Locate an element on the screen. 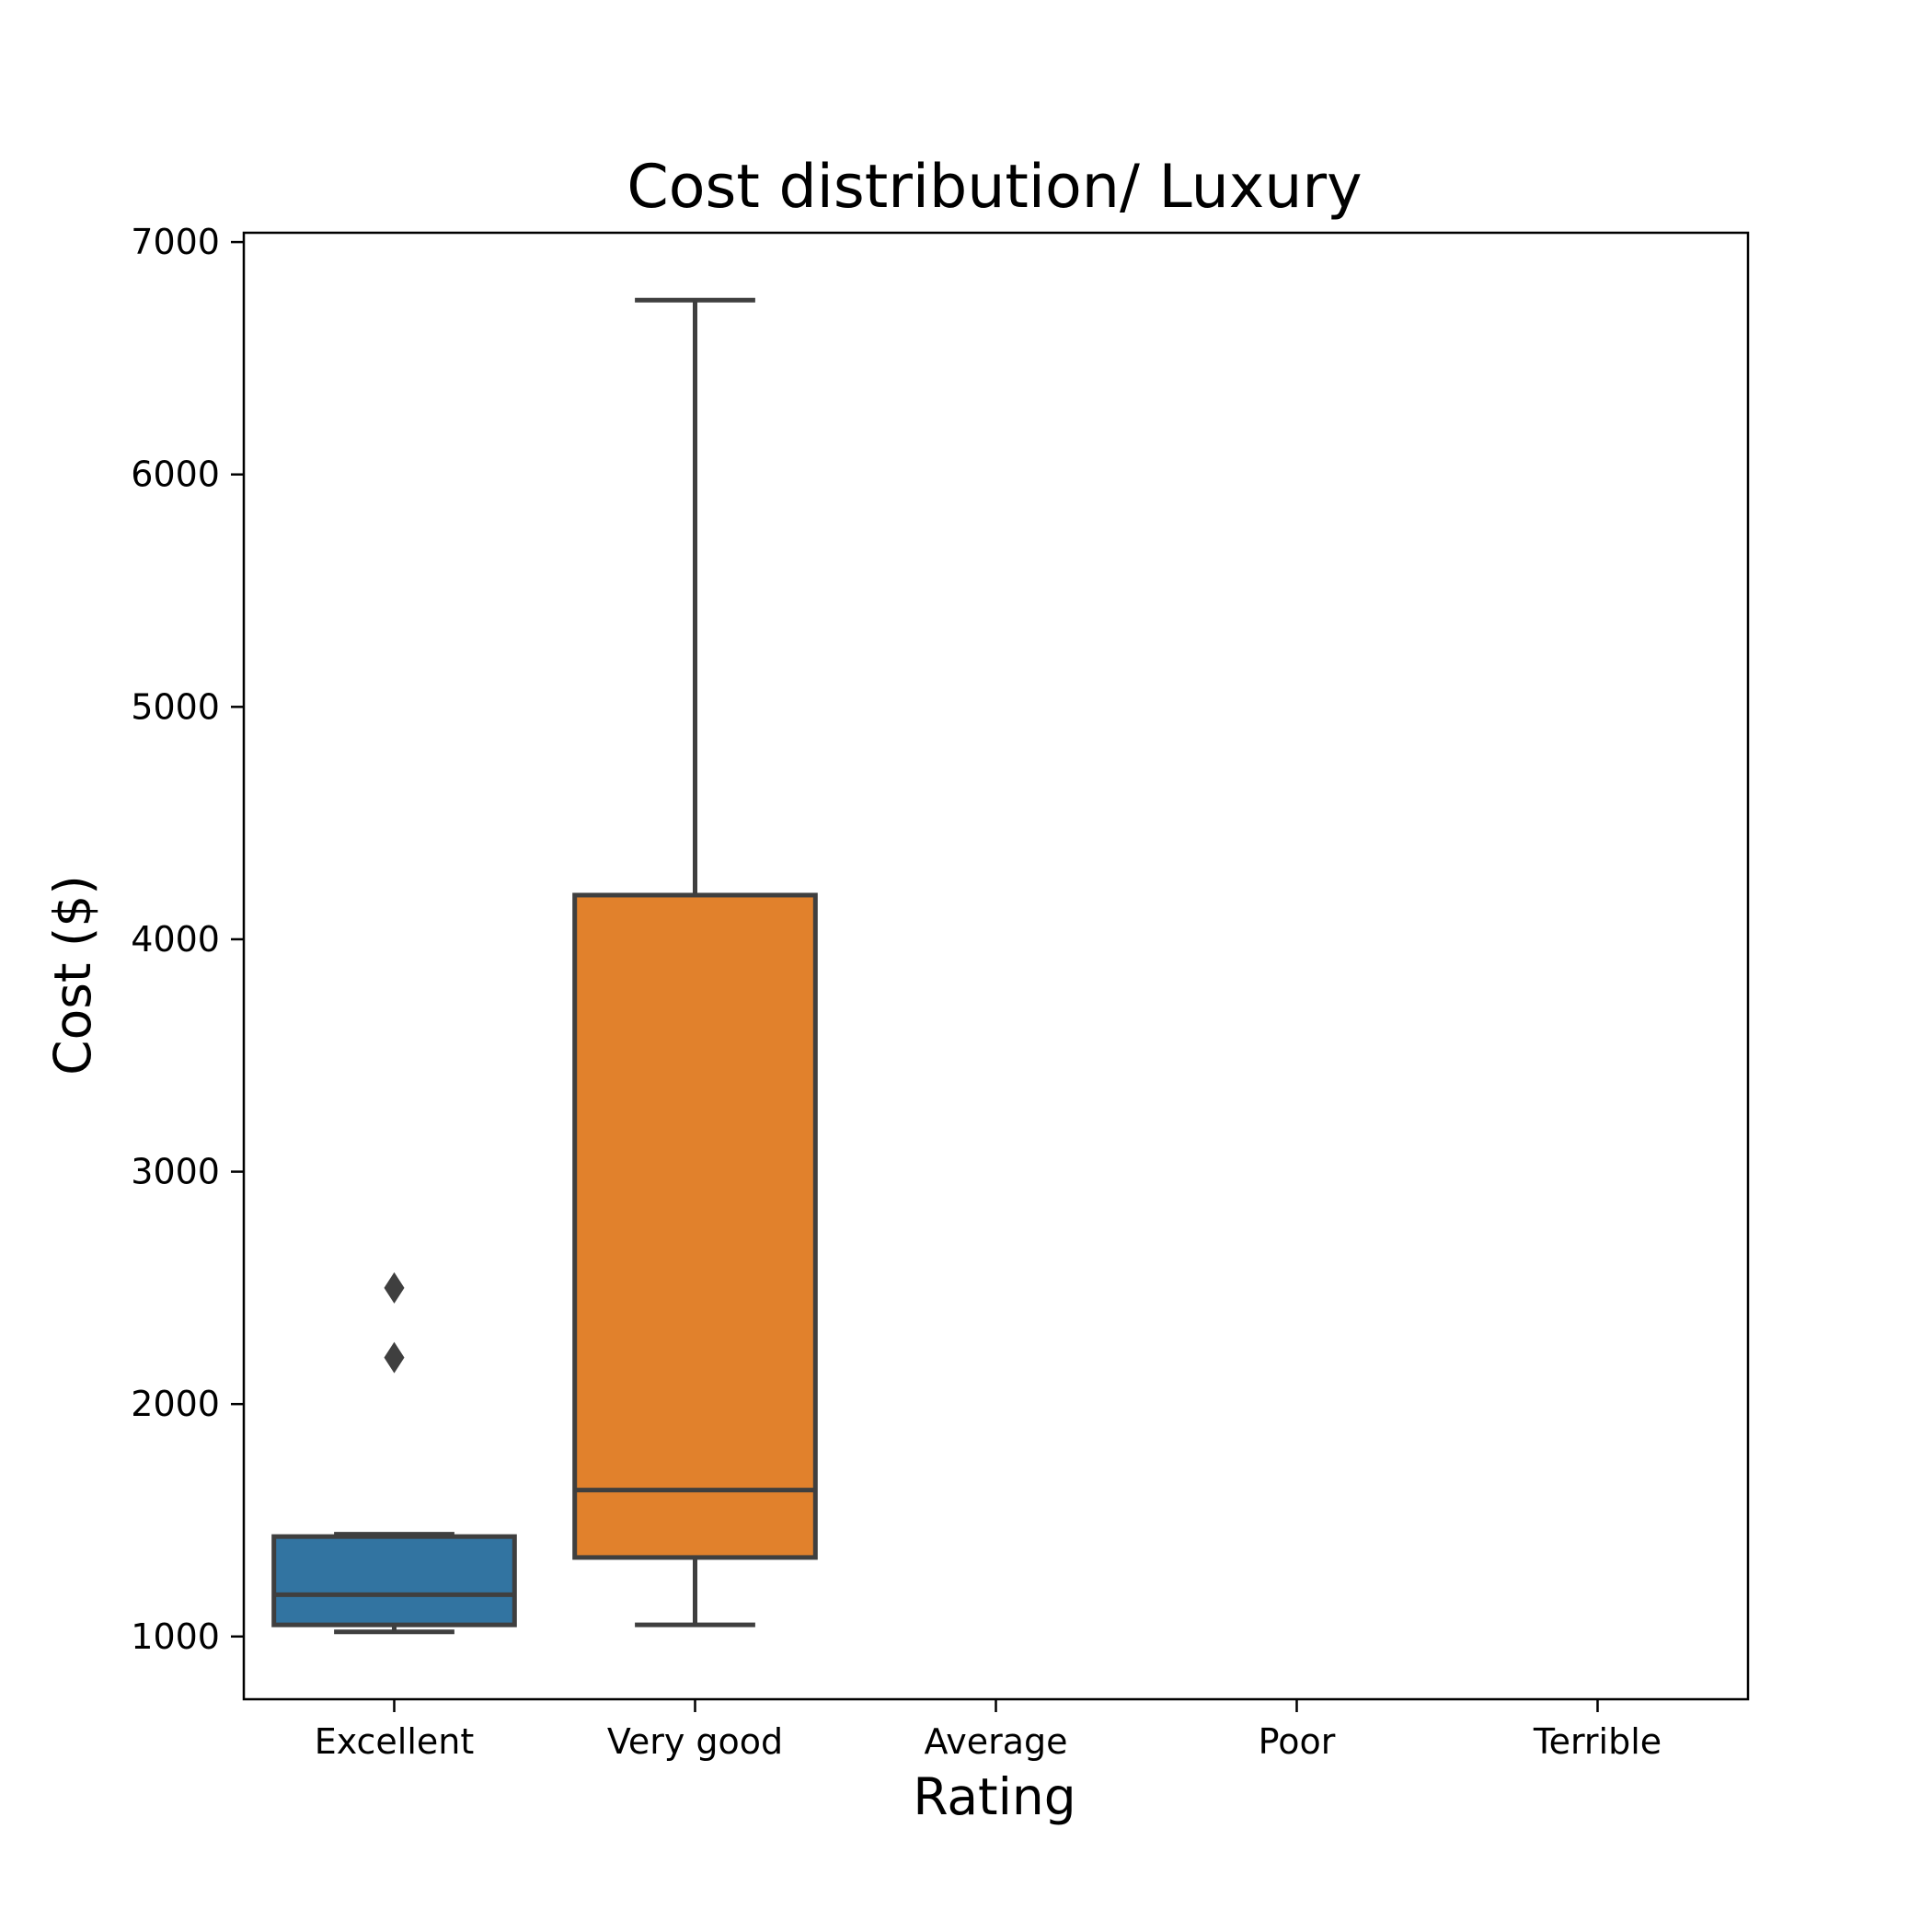 The image size is (1932, 1932). x-tick-label: Average is located at coordinates (995, 1741).